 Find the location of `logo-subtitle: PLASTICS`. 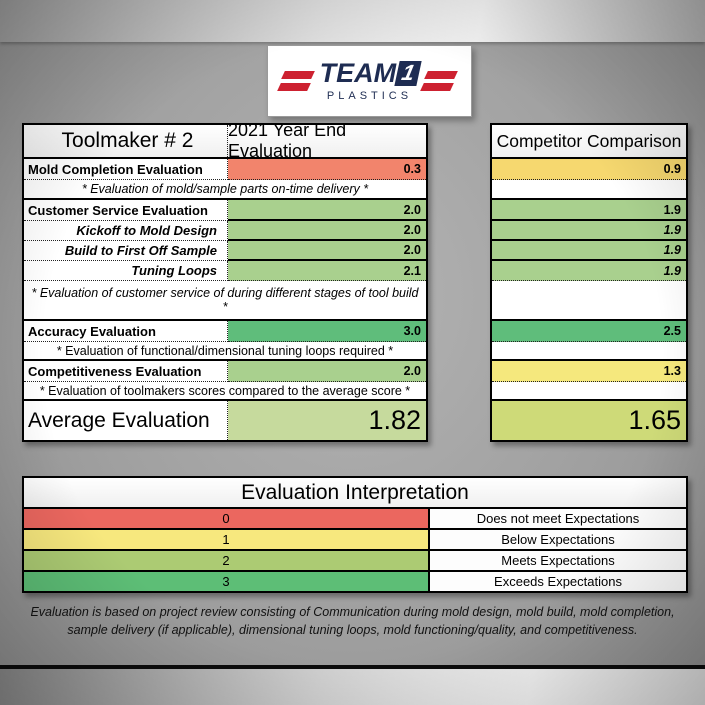

logo-subtitle: PLASTICS is located at coordinates (369, 96).